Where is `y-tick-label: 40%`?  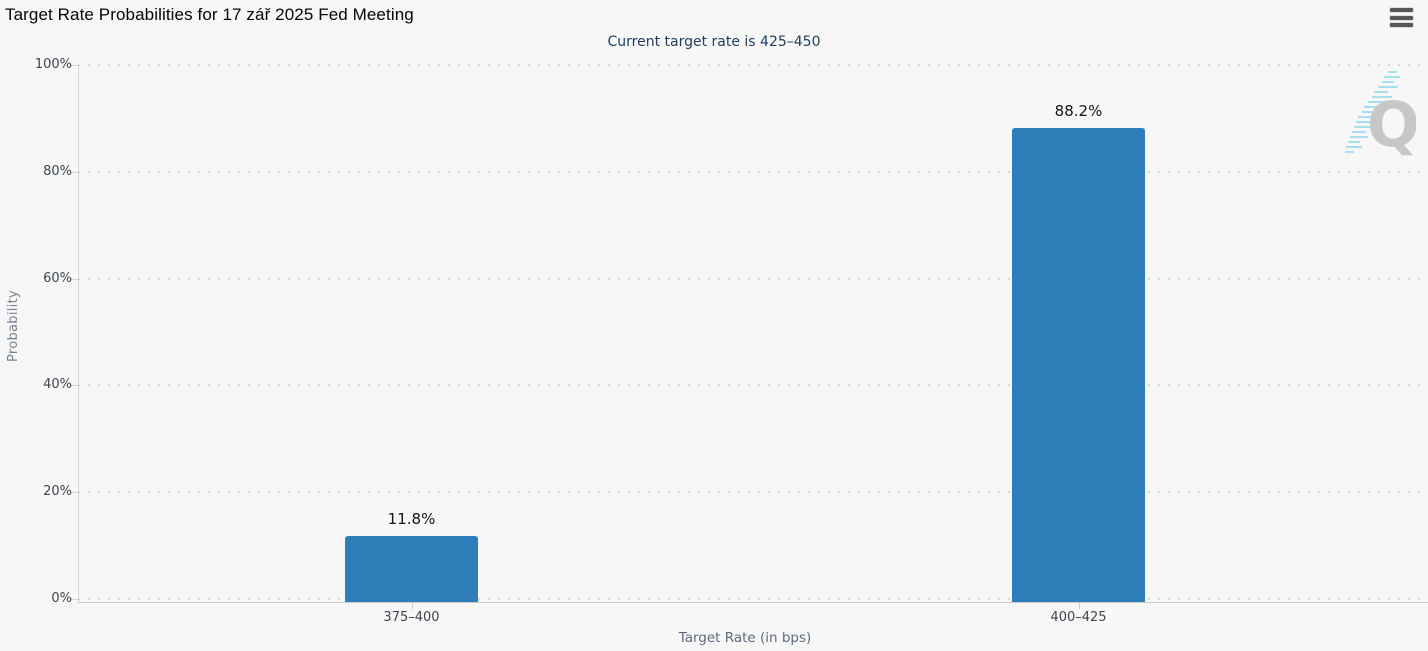
y-tick-label: 40% is located at coordinates (57, 385).